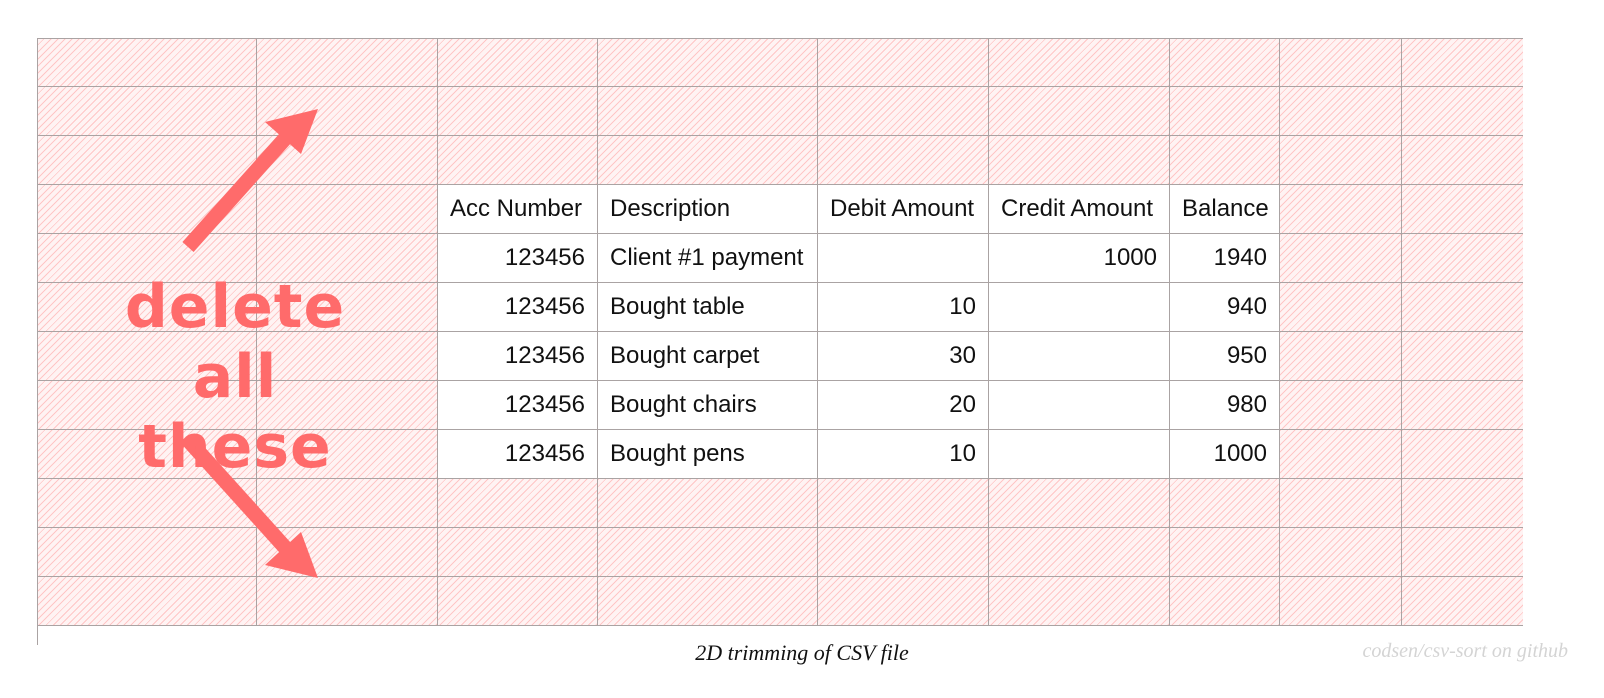 The image size is (1604, 698). What do you see at coordinates (708, 405) in the screenshot?
I see `table-cell: Bought chairs` at bounding box center [708, 405].